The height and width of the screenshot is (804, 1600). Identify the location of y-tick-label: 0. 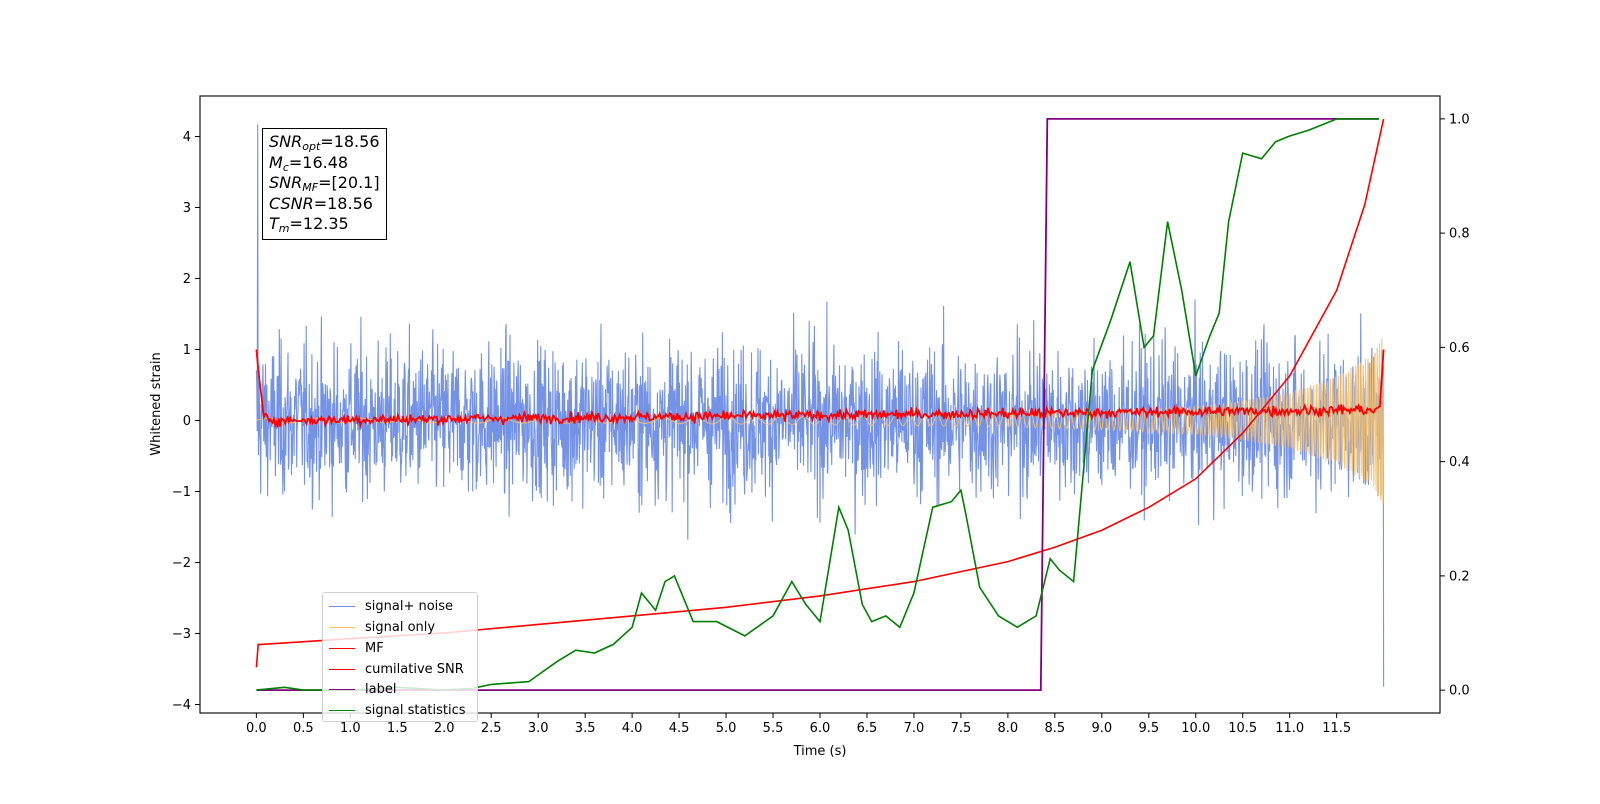
(187, 421).